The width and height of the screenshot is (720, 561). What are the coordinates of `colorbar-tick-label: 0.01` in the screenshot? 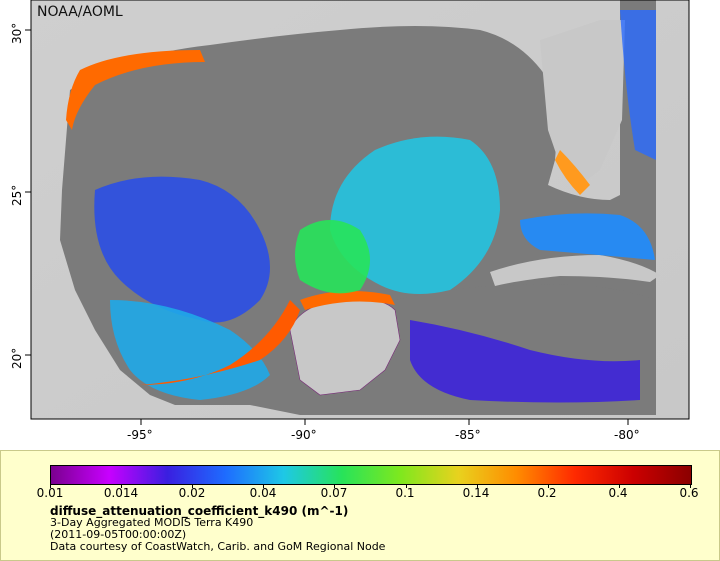 It's located at (50, 493).